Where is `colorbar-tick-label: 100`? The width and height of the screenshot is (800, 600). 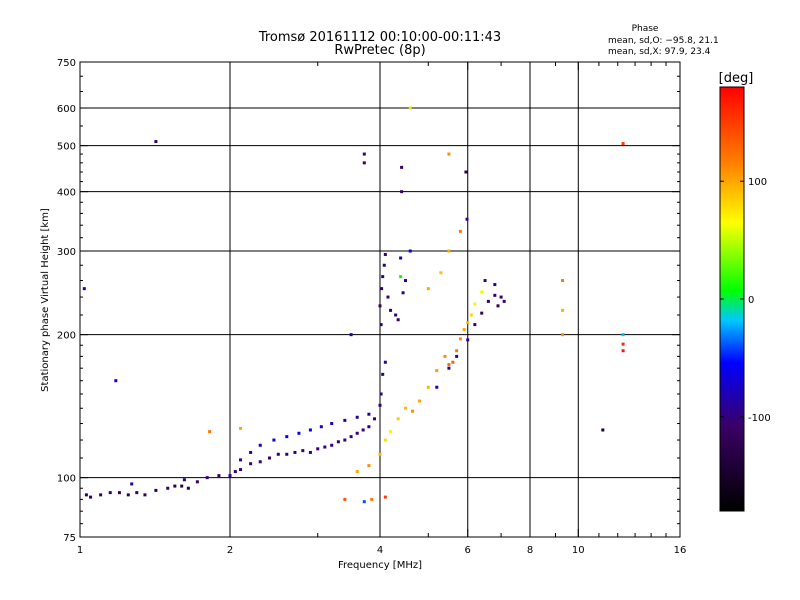 colorbar-tick-label: 100 is located at coordinates (757, 182).